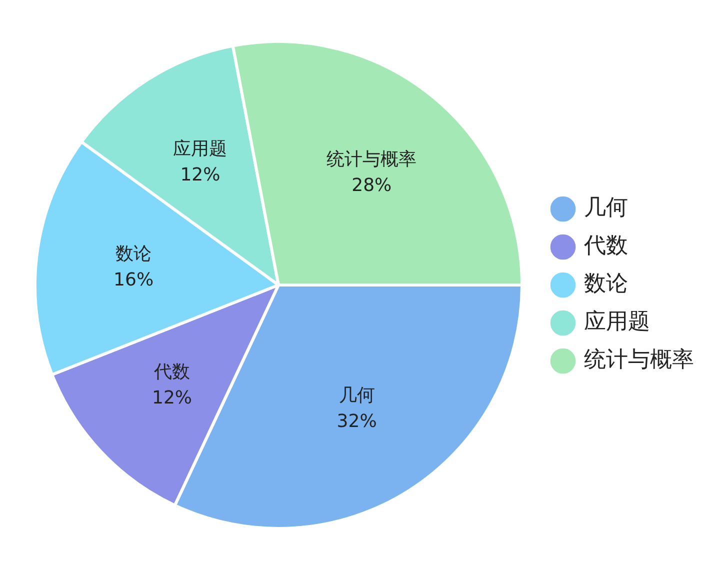 This screenshot has height=570, width=724. Describe the element at coordinates (617, 322) in the screenshot. I see `legend-label: 应用题` at that location.